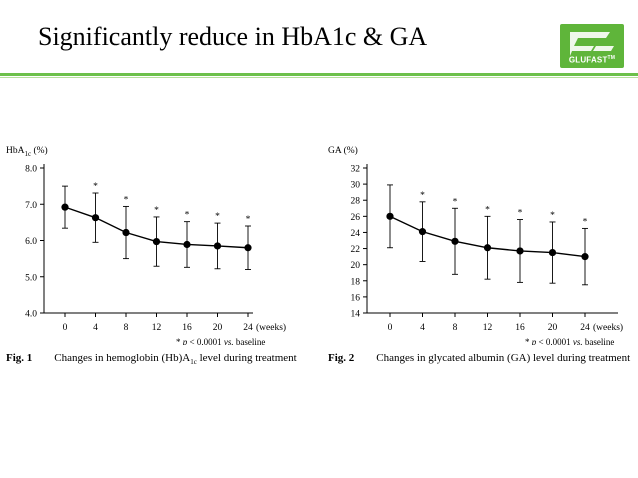 The image size is (638, 478). Describe the element at coordinates (31, 170) in the screenshot. I see `y-tick-label: 8.0` at that location.